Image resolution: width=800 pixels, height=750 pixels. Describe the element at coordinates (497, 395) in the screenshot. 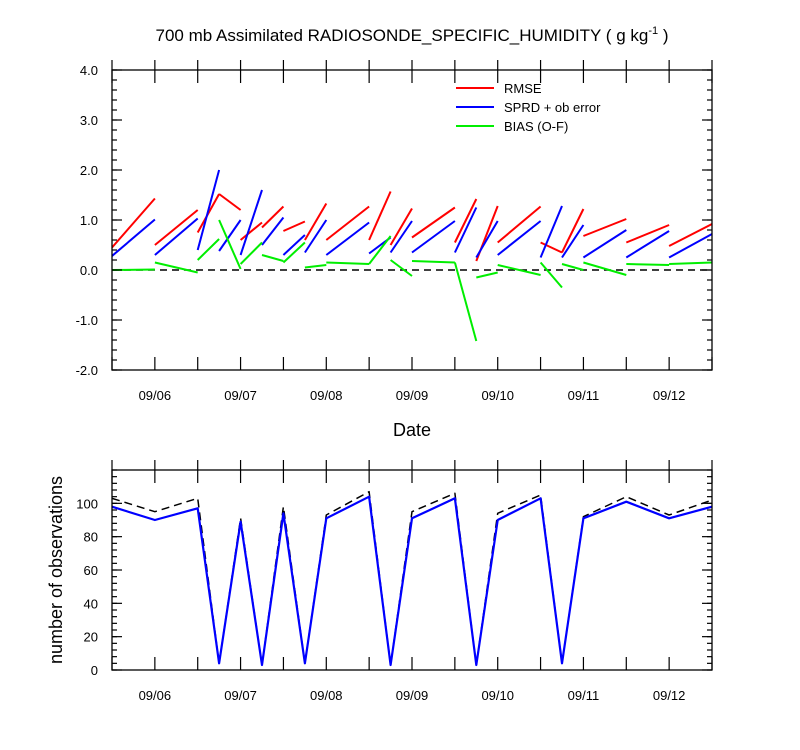

I see `top-xtick-label: 09/10` at that location.